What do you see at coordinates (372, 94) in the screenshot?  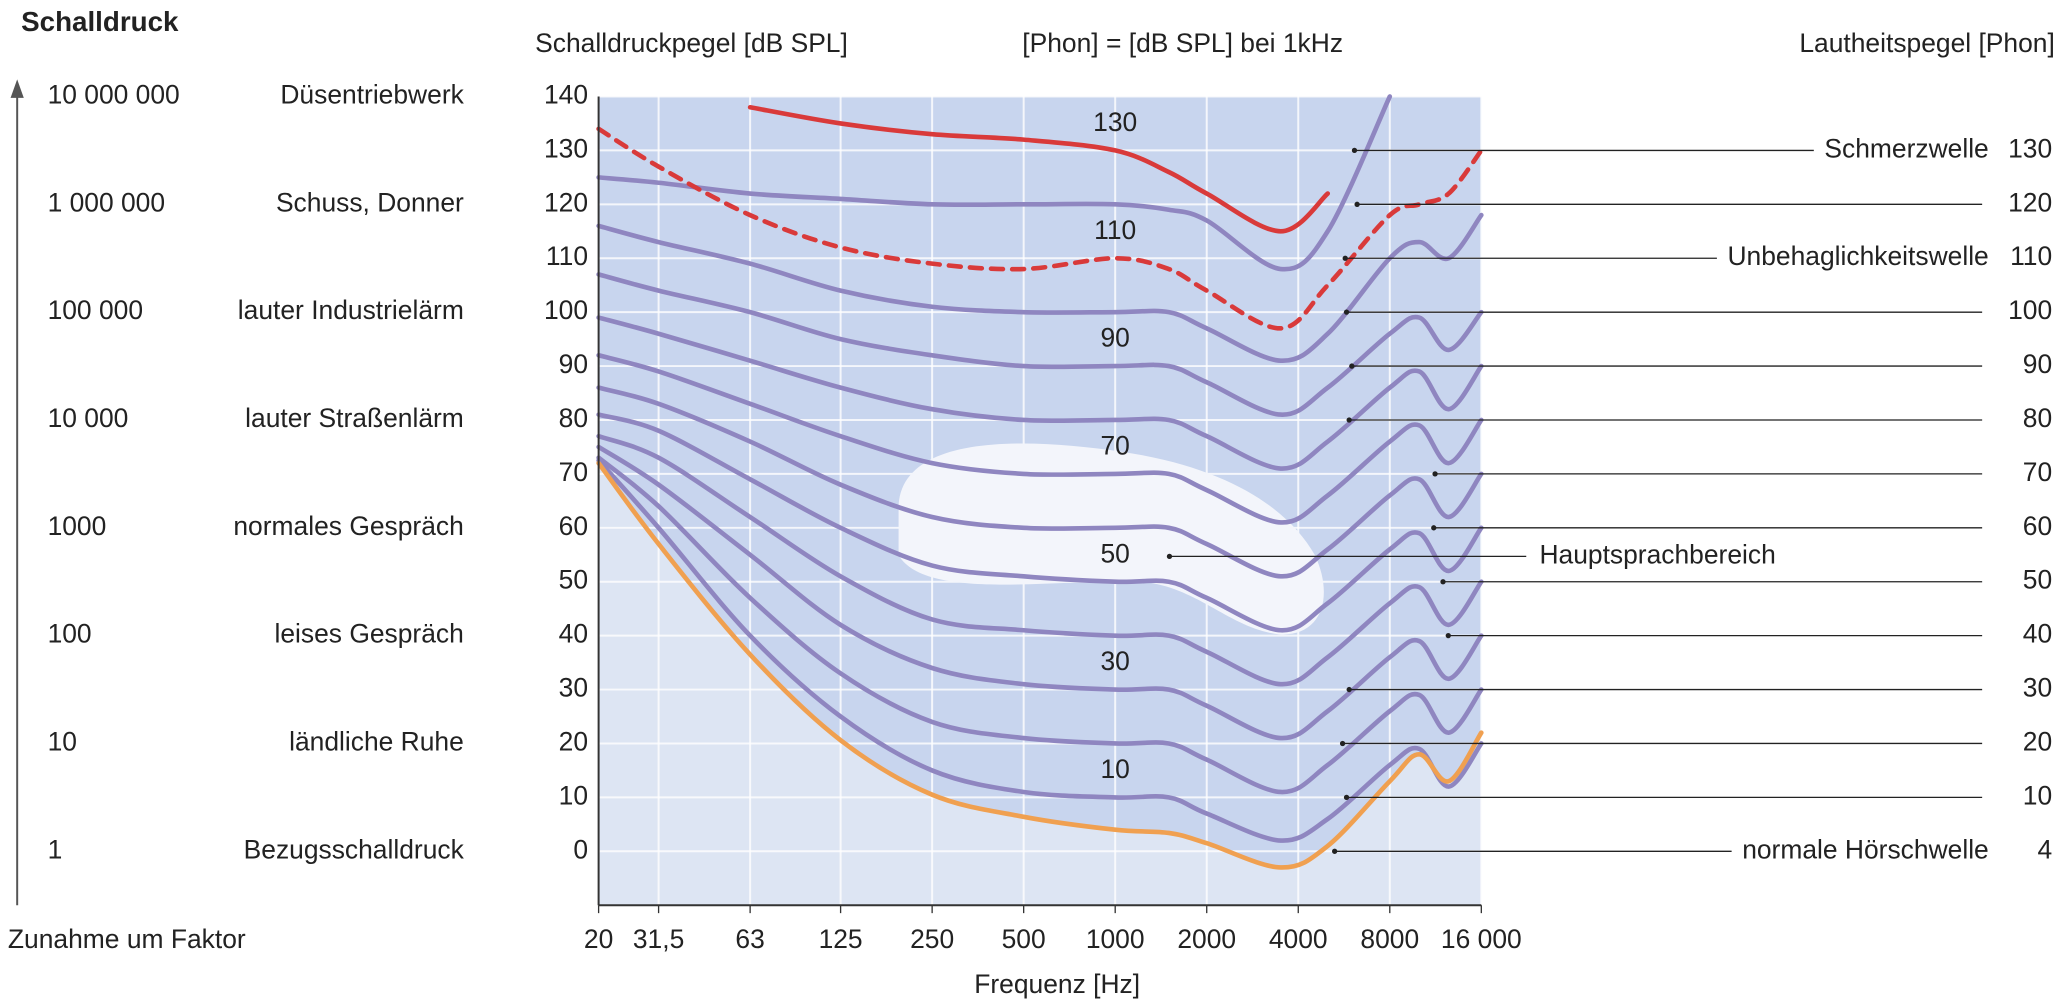 I see `source-label: Düsentriebwerk` at bounding box center [372, 94].